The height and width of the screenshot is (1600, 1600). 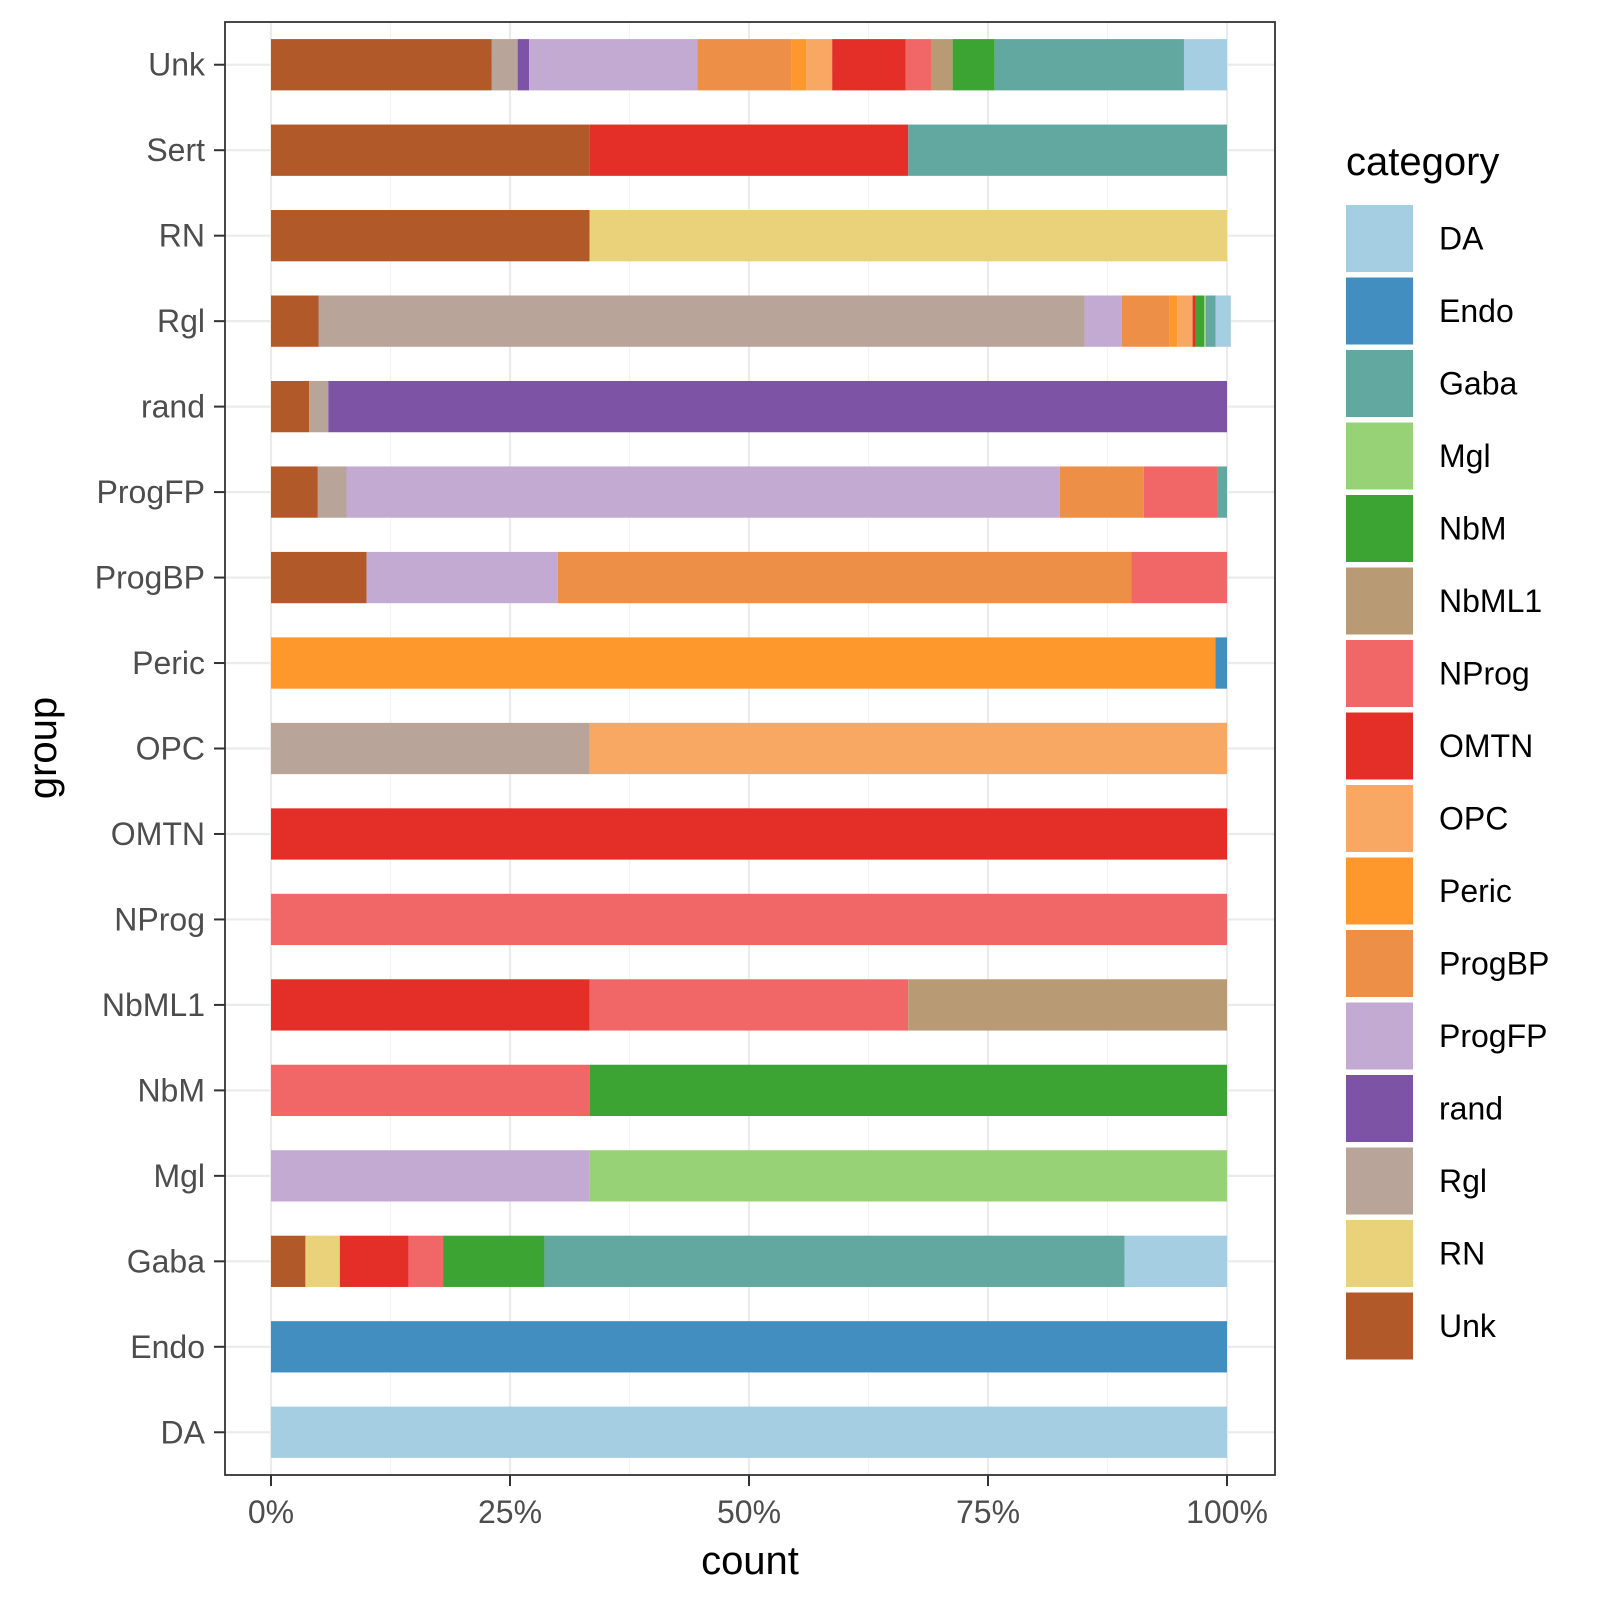 I want to click on legend-label: ProgBP, so click(x=1494, y=964).